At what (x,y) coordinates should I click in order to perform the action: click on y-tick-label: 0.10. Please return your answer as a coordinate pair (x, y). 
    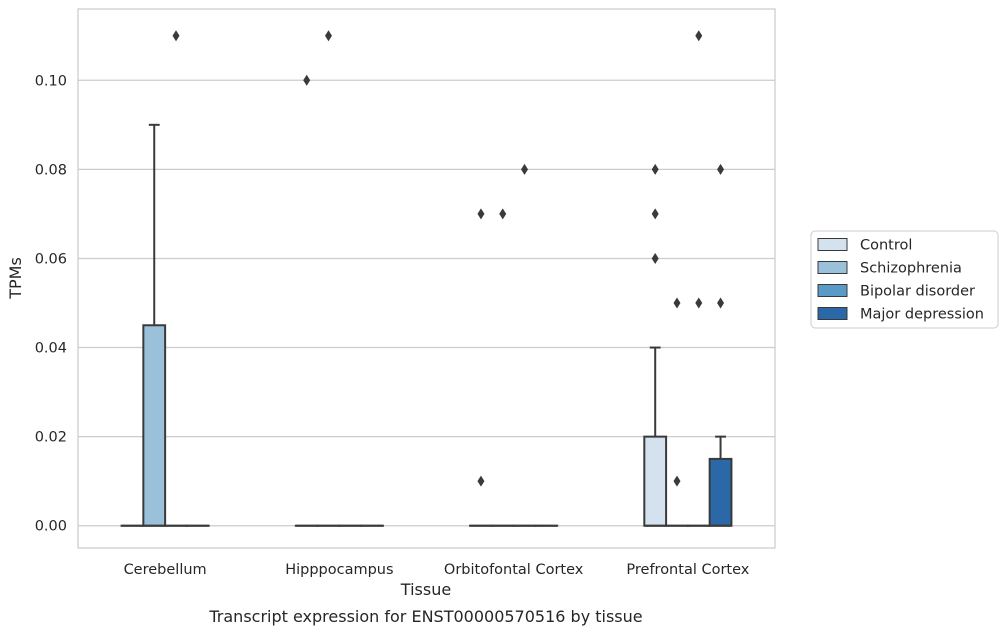
    Looking at the image, I should click on (51, 81).